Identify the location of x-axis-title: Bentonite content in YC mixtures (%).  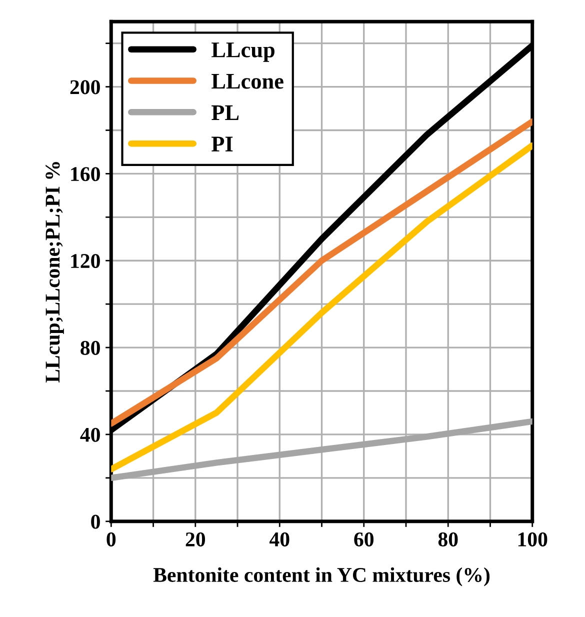
(321, 576).